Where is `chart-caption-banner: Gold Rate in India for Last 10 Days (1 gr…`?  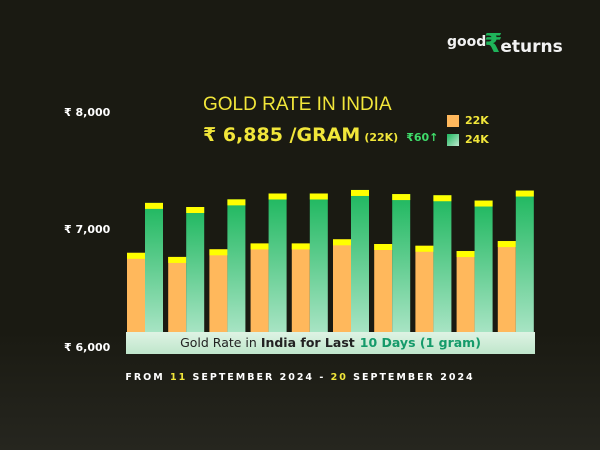
chart-caption-banner: Gold Rate in India for Last 10 Days (1 gr… is located at coordinates (330, 343).